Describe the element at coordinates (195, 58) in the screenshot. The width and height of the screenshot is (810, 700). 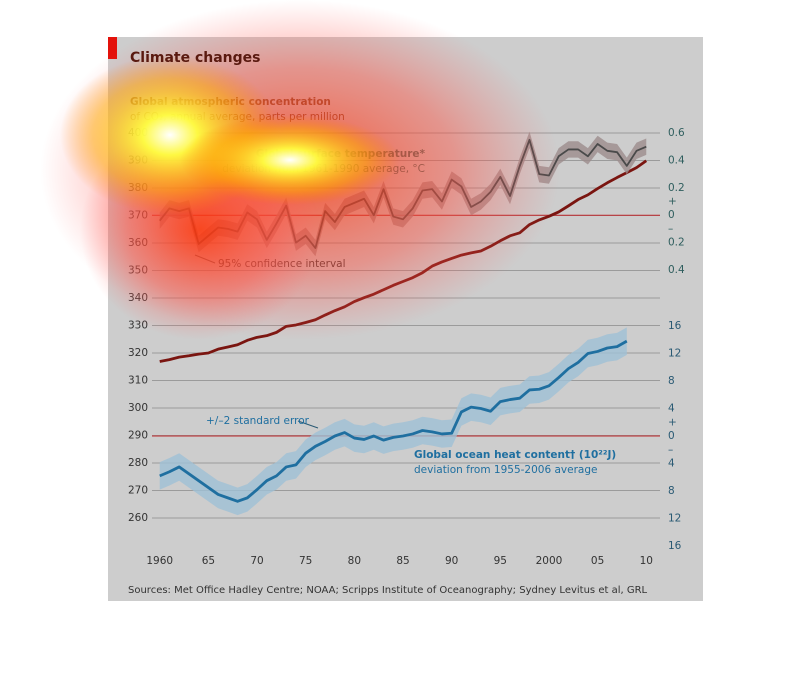
I see `chart-title: Climate changes` at that location.